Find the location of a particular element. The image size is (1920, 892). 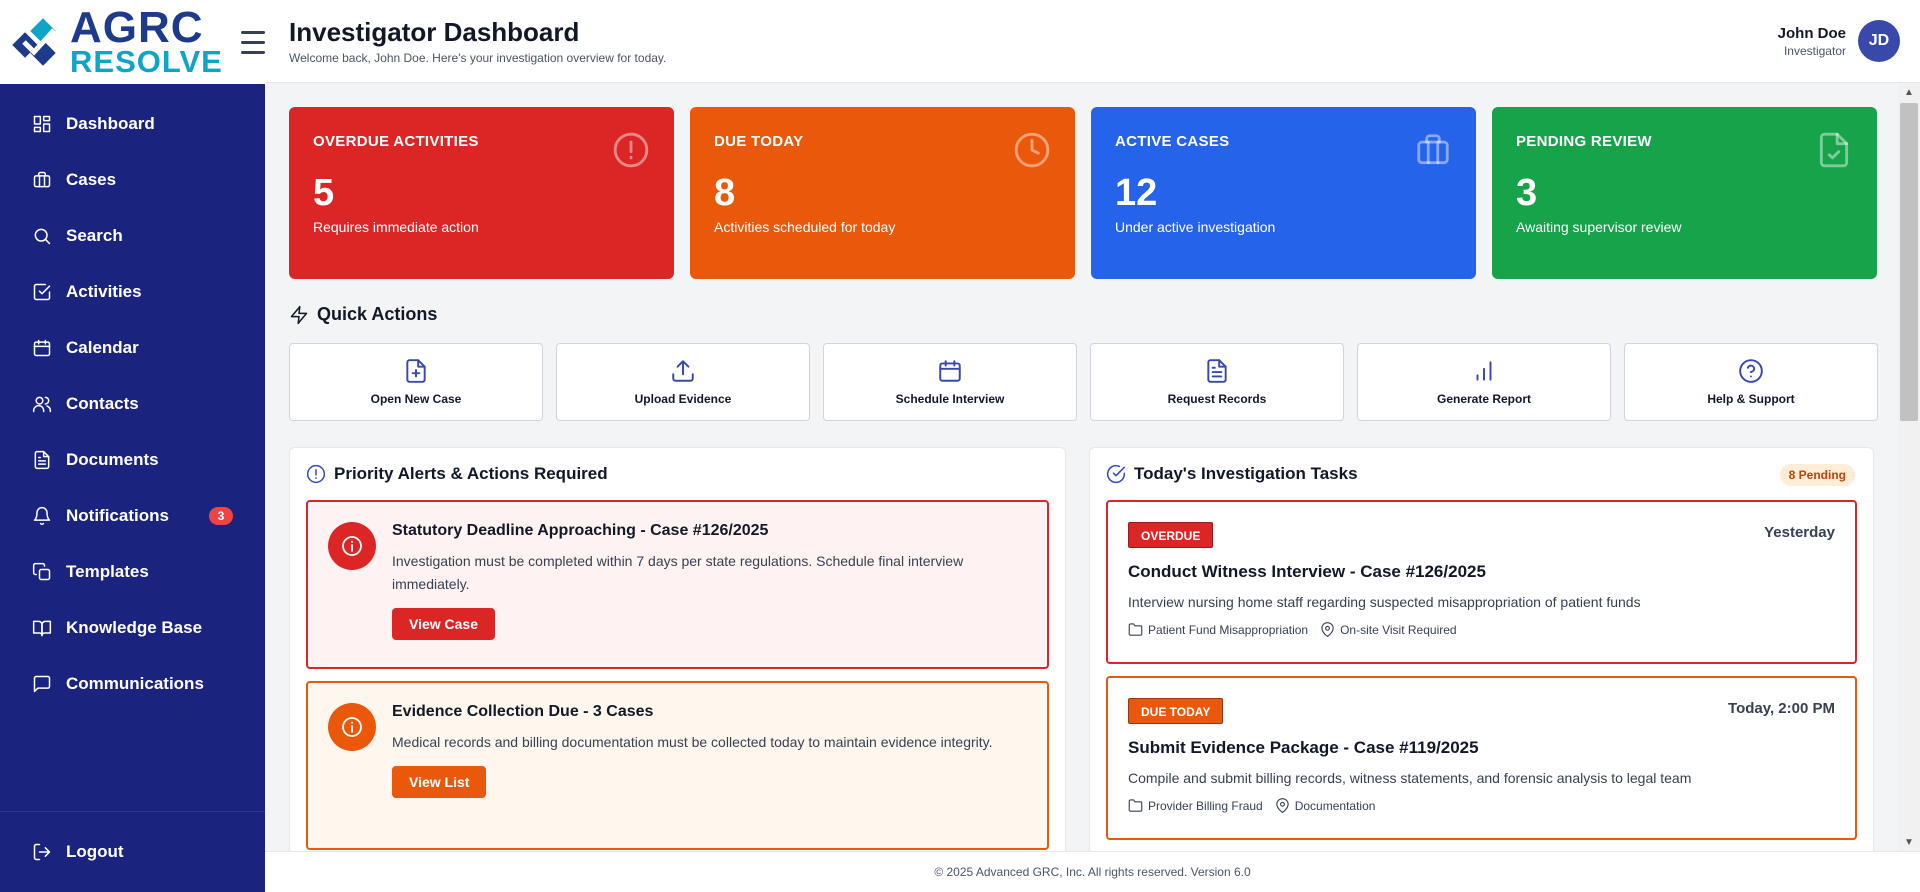

stat-desc: Under active investigation is located at coordinates (1195, 227).